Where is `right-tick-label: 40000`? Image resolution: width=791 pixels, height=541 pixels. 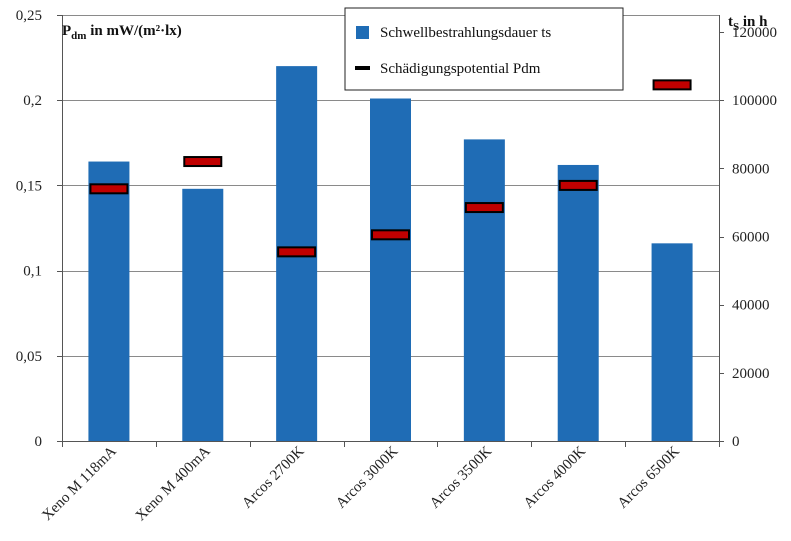
right-tick-label: 40000 is located at coordinates (751, 306).